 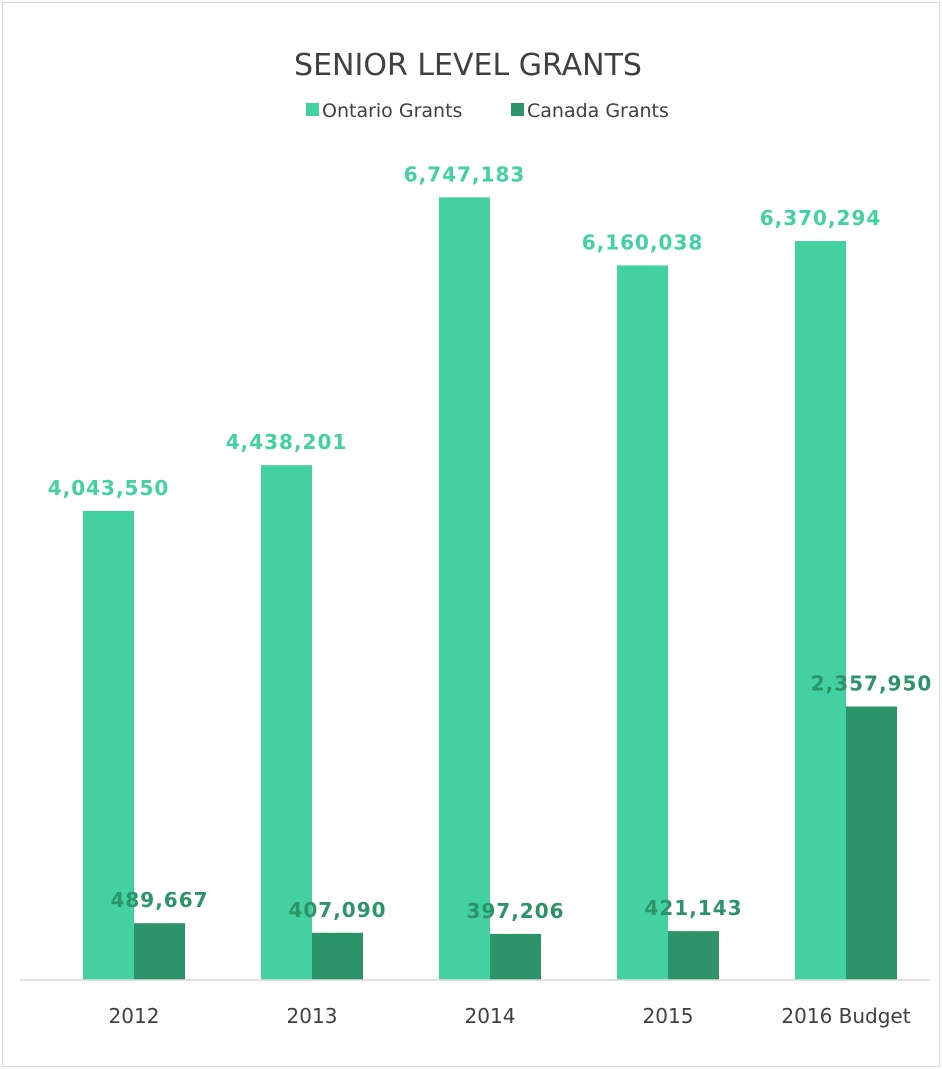 What do you see at coordinates (465, 174) in the screenshot?
I see `data-label-ontario-2014: 6,747,183` at bounding box center [465, 174].